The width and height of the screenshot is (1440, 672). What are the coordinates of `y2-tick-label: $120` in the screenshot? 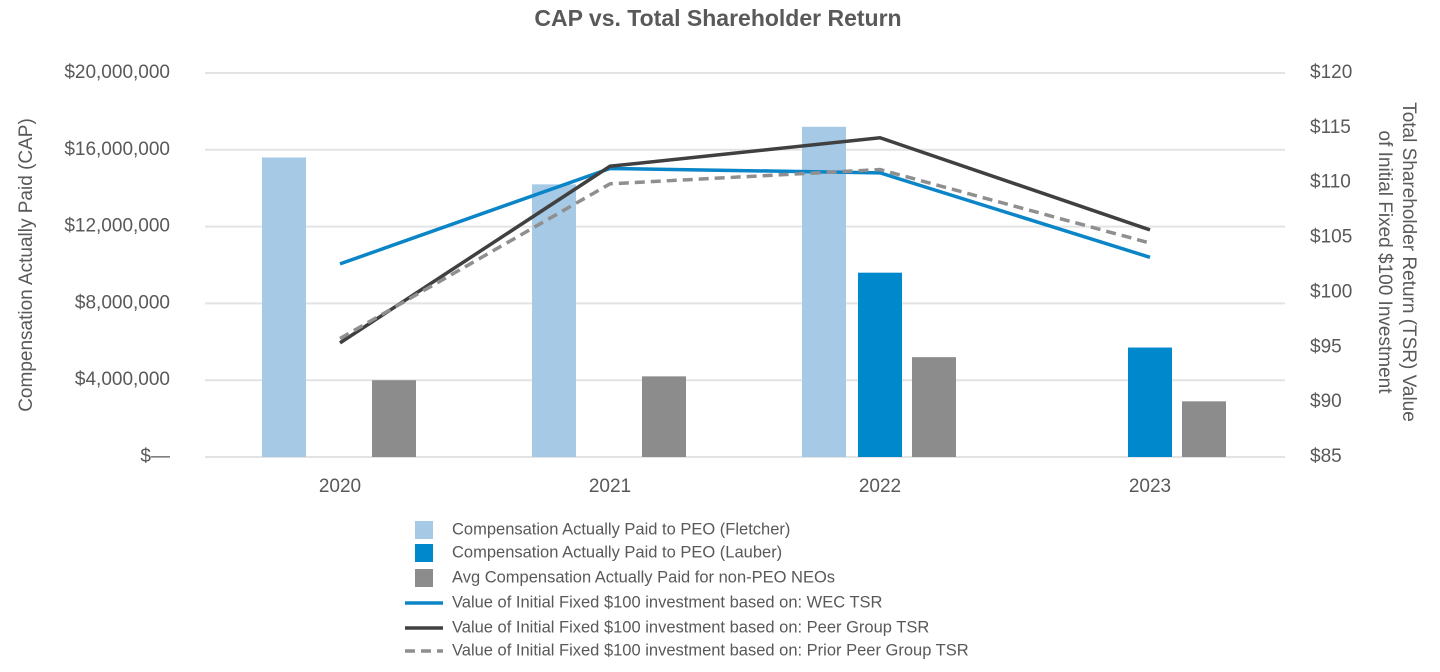 It's located at (1331, 72).